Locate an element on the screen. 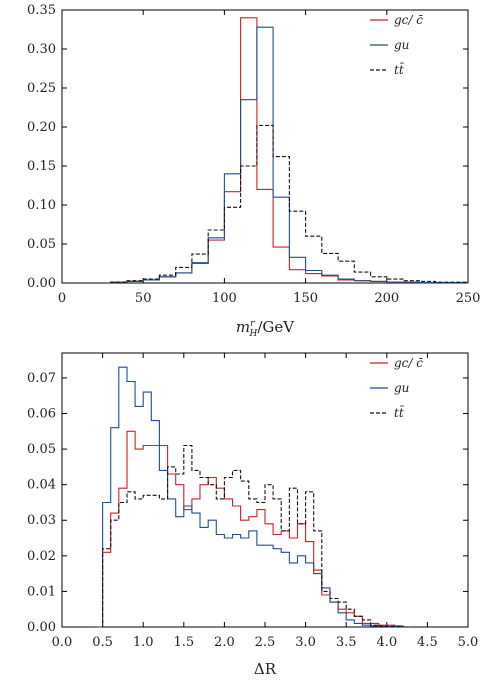 The height and width of the screenshot is (694, 500). y-tick-label: 0.02 is located at coordinates (41, 556).